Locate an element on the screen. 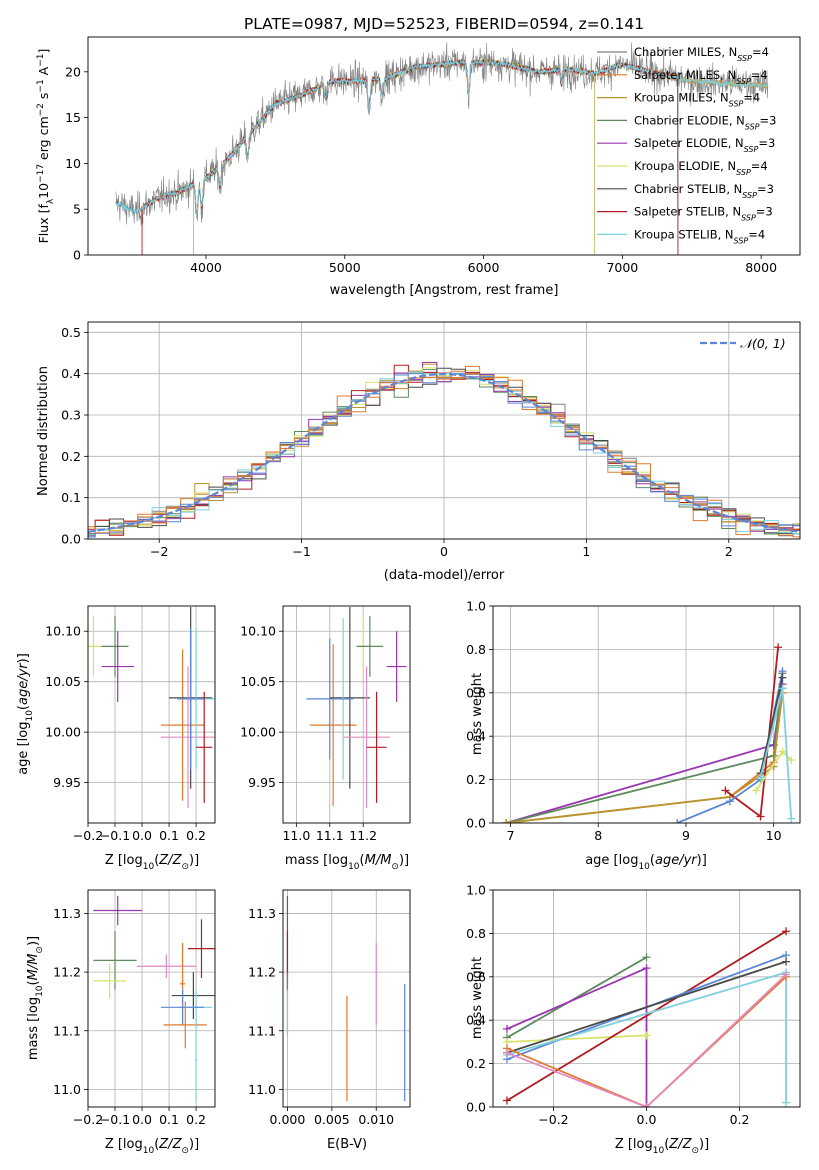  x-axis-label: mass [log10(M/M⊙)] is located at coordinates (347, 862).